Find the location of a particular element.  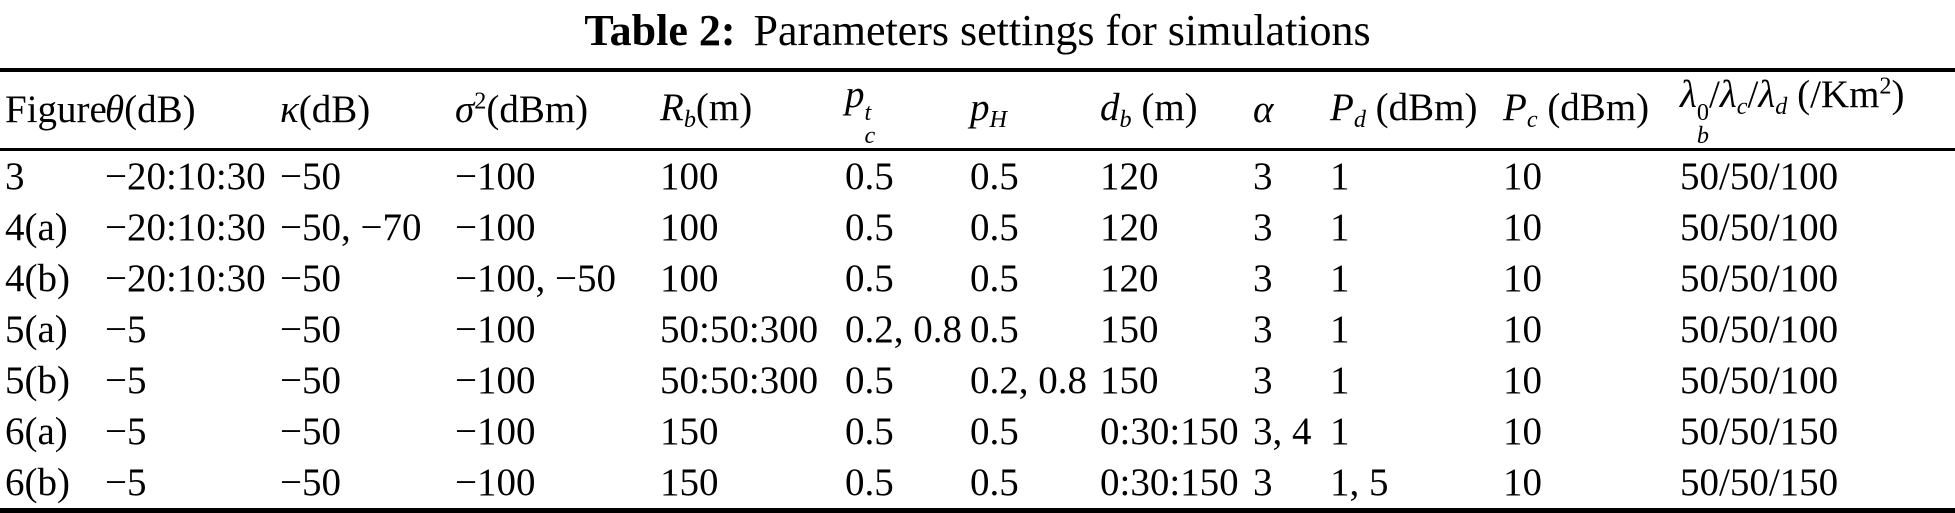

subscript: b is located at coordinates (1702, 135).